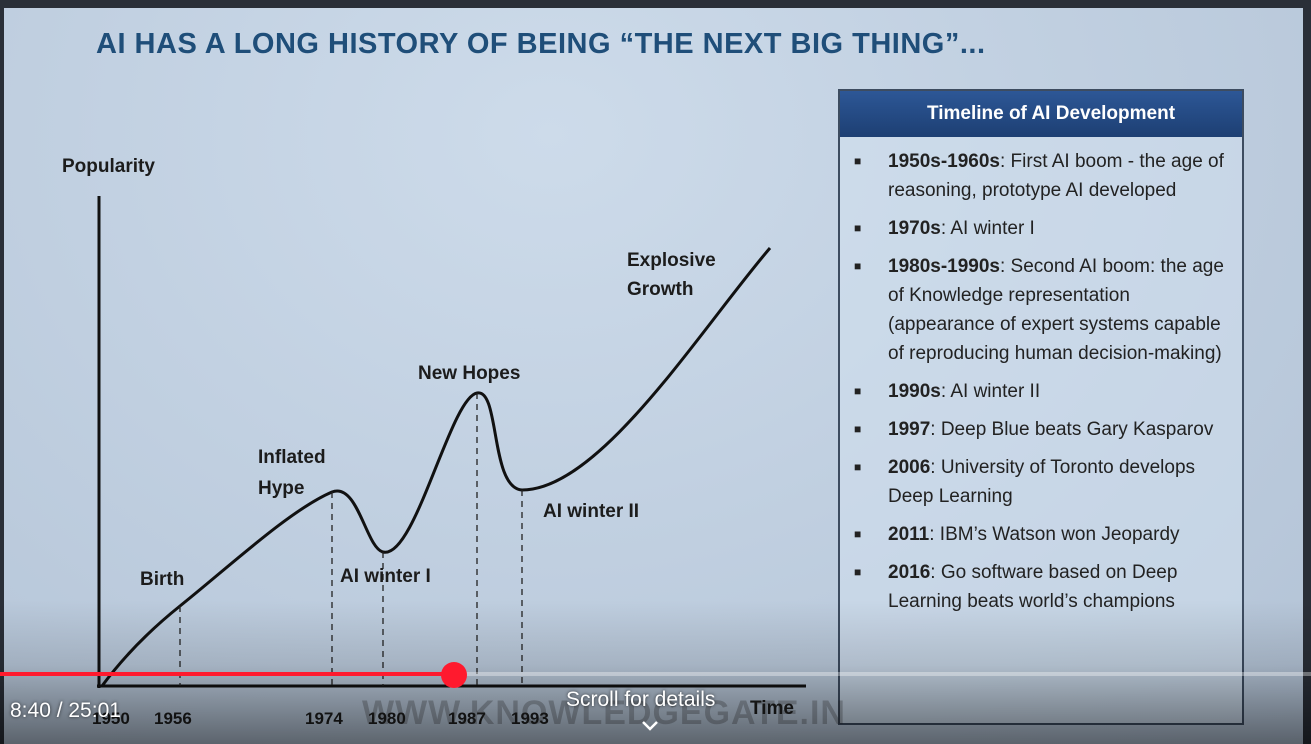  Describe the element at coordinates (914, 391) in the screenshot. I see `timeline-year: 1990s` at that location.